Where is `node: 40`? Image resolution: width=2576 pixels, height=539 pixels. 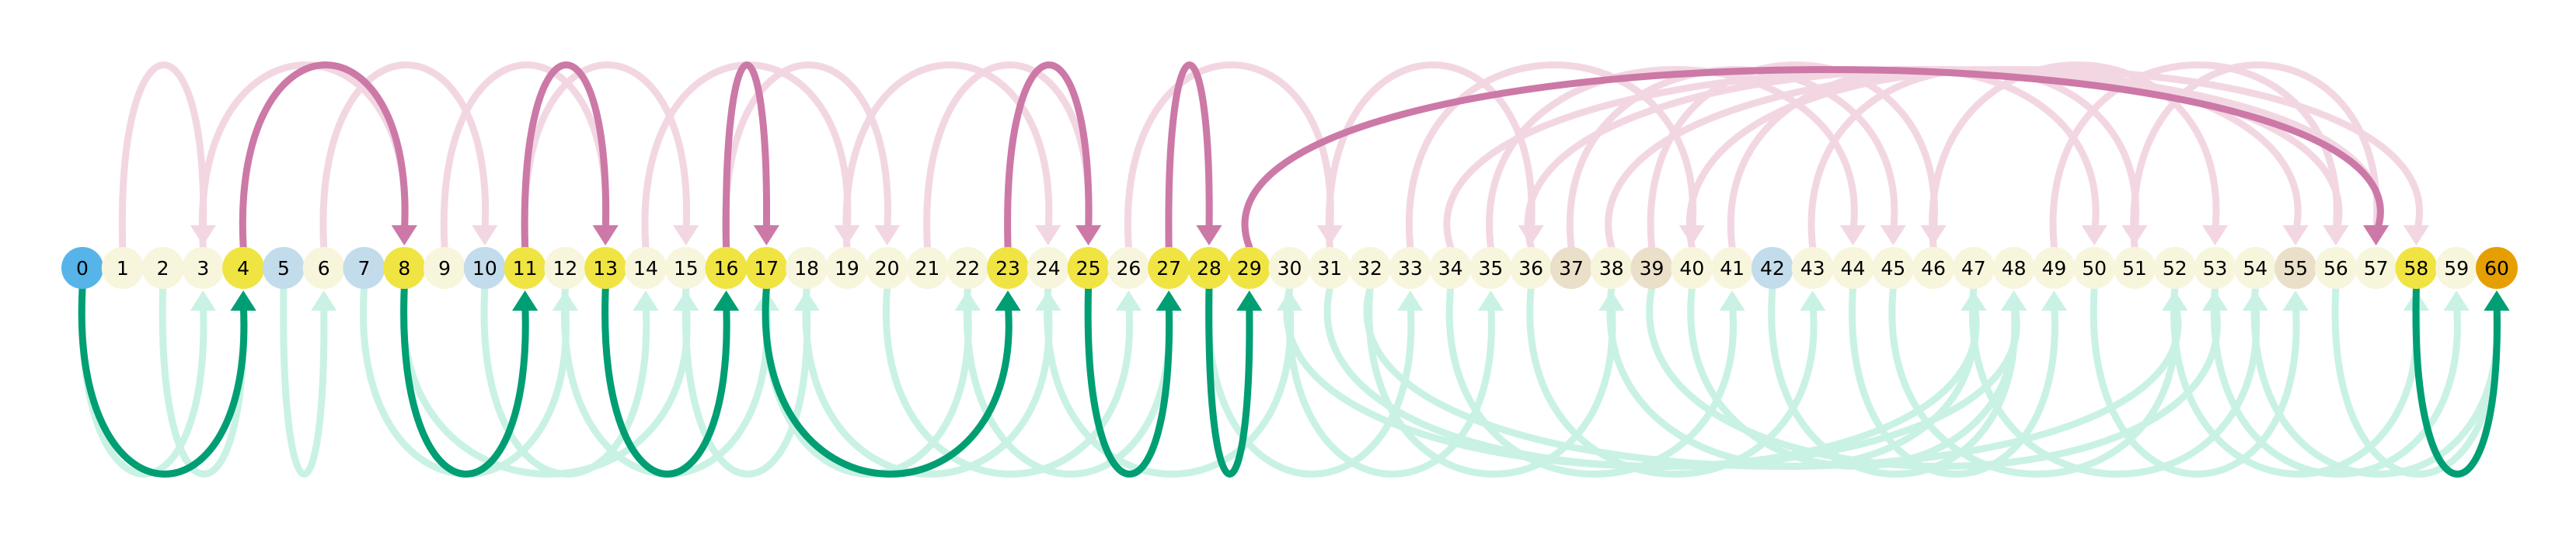
node: 40 is located at coordinates (1692, 268).